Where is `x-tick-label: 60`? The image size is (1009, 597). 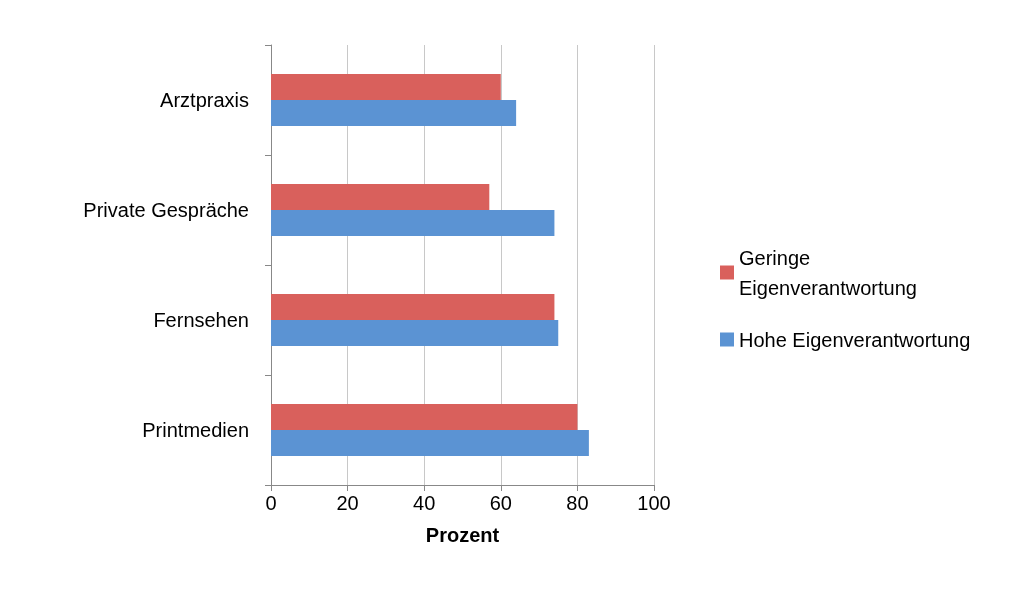 x-tick-label: 60 is located at coordinates (500, 503).